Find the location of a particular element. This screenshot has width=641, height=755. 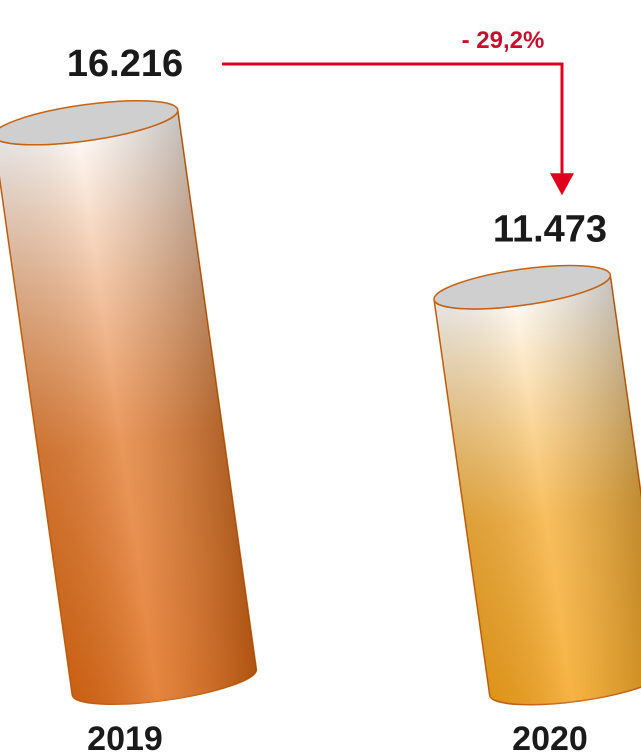

change-arrow: - 29,2% is located at coordinates (398, 111).